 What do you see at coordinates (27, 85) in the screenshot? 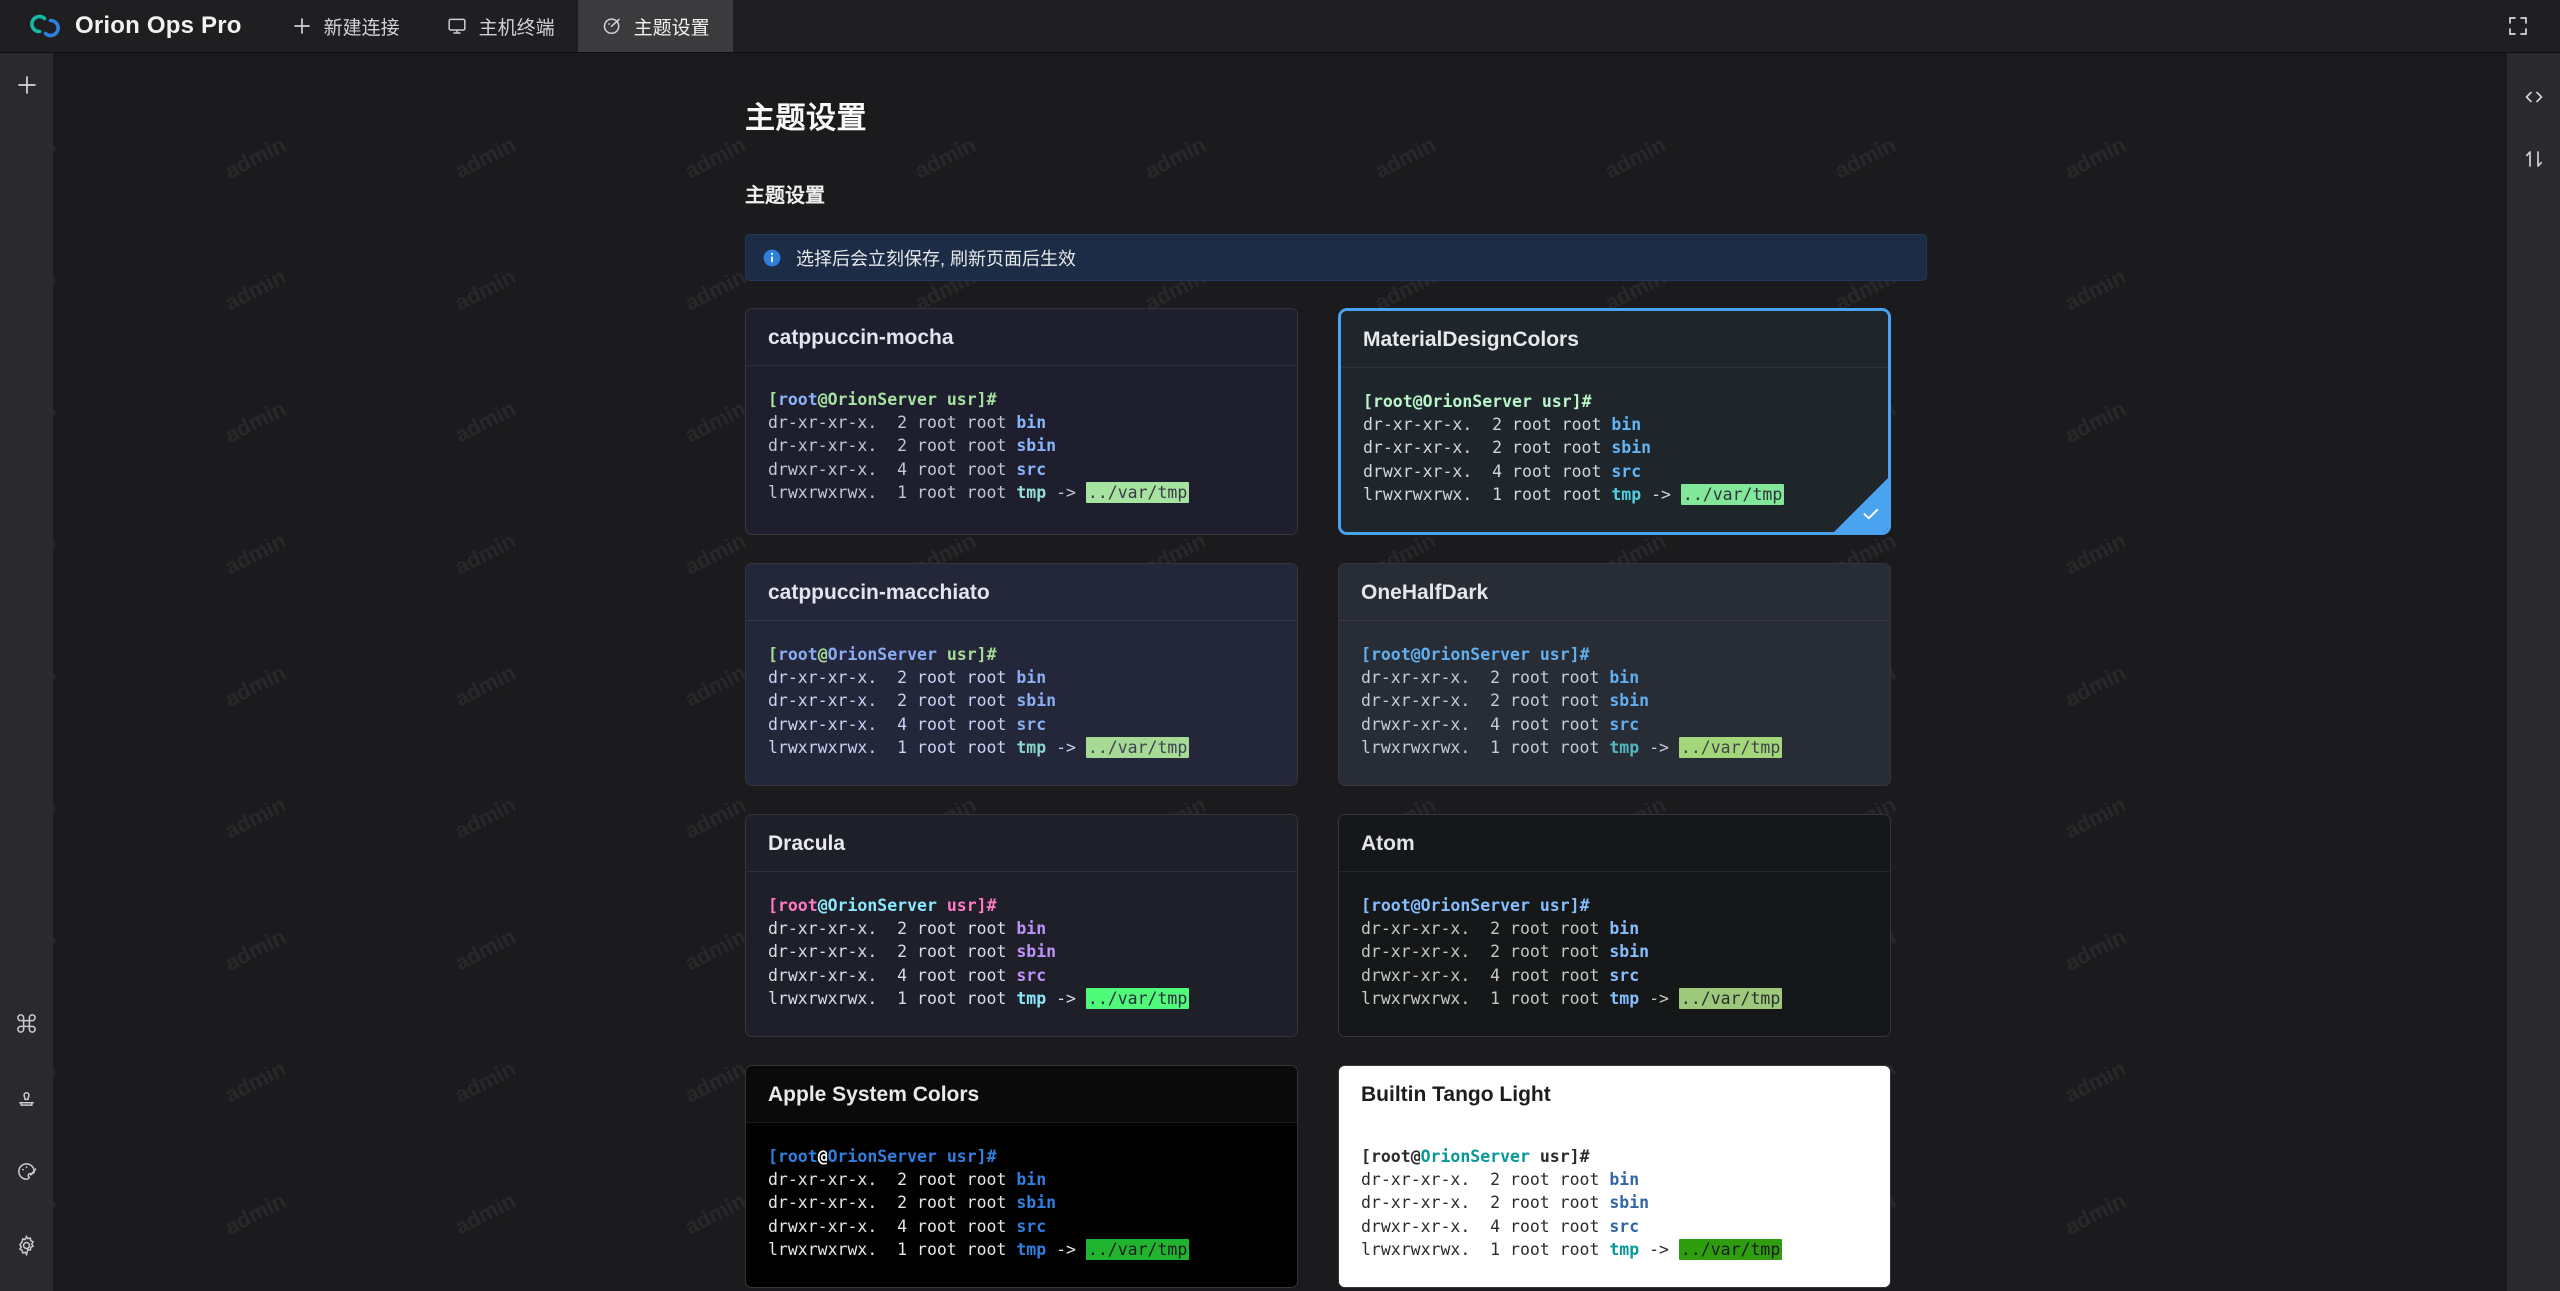
I see `rail-plus-icon` at bounding box center [27, 85].